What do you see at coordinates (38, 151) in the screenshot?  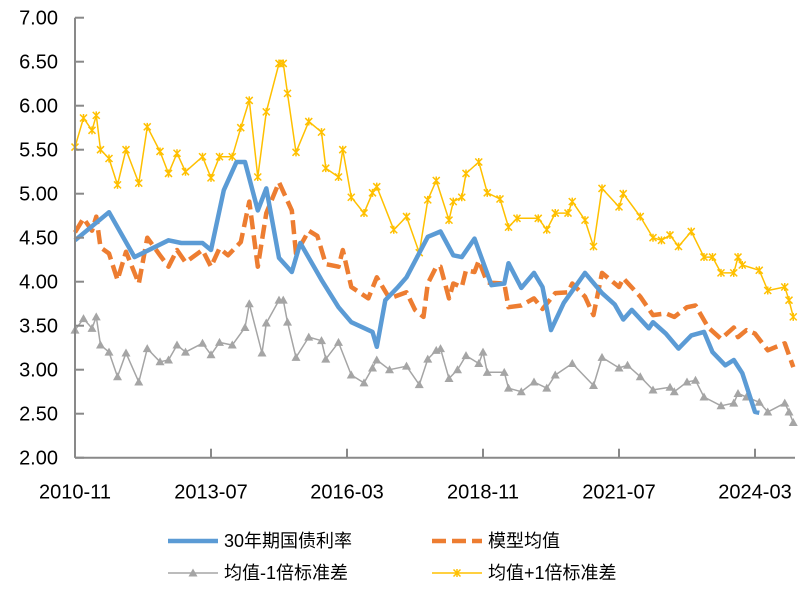 I see `y-tick-label: 5.50` at bounding box center [38, 151].